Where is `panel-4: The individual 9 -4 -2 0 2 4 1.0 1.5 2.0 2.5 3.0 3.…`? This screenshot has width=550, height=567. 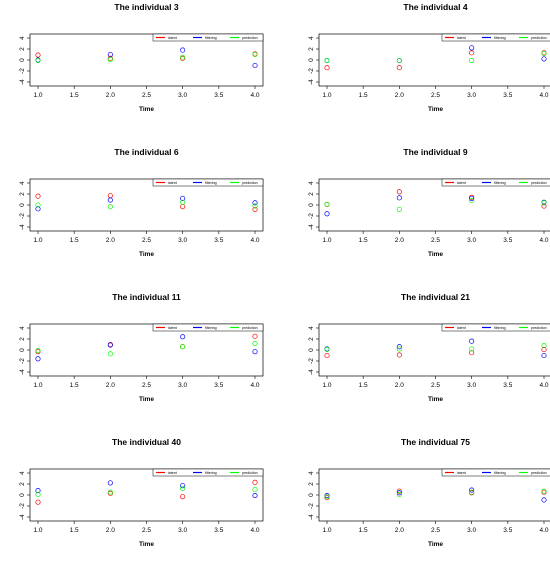 panel-4: The individual 9 -4 -2 0 2 4 1.0 1.5 2.0 2.5 3.0 3.… is located at coordinates (429, 202).